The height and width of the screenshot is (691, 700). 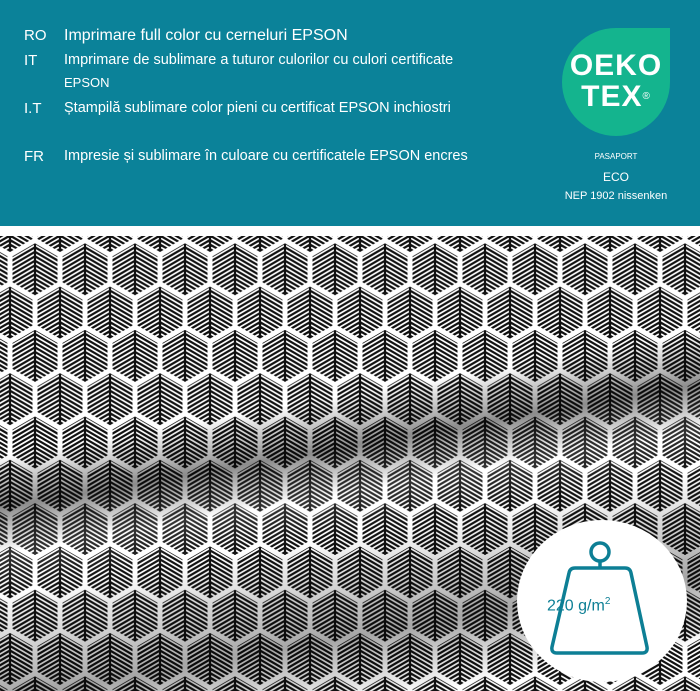 I want to click on logo-line1: OEKO, so click(x=616, y=65).